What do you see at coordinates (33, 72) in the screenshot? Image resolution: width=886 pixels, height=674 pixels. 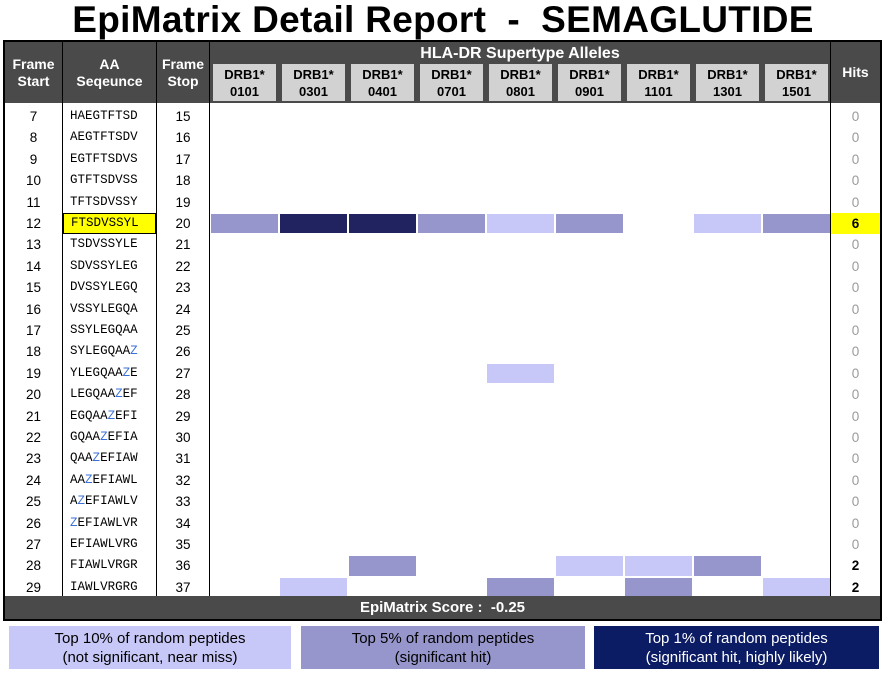 I see `frame-start-header: Frame Start` at bounding box center [33, 72].